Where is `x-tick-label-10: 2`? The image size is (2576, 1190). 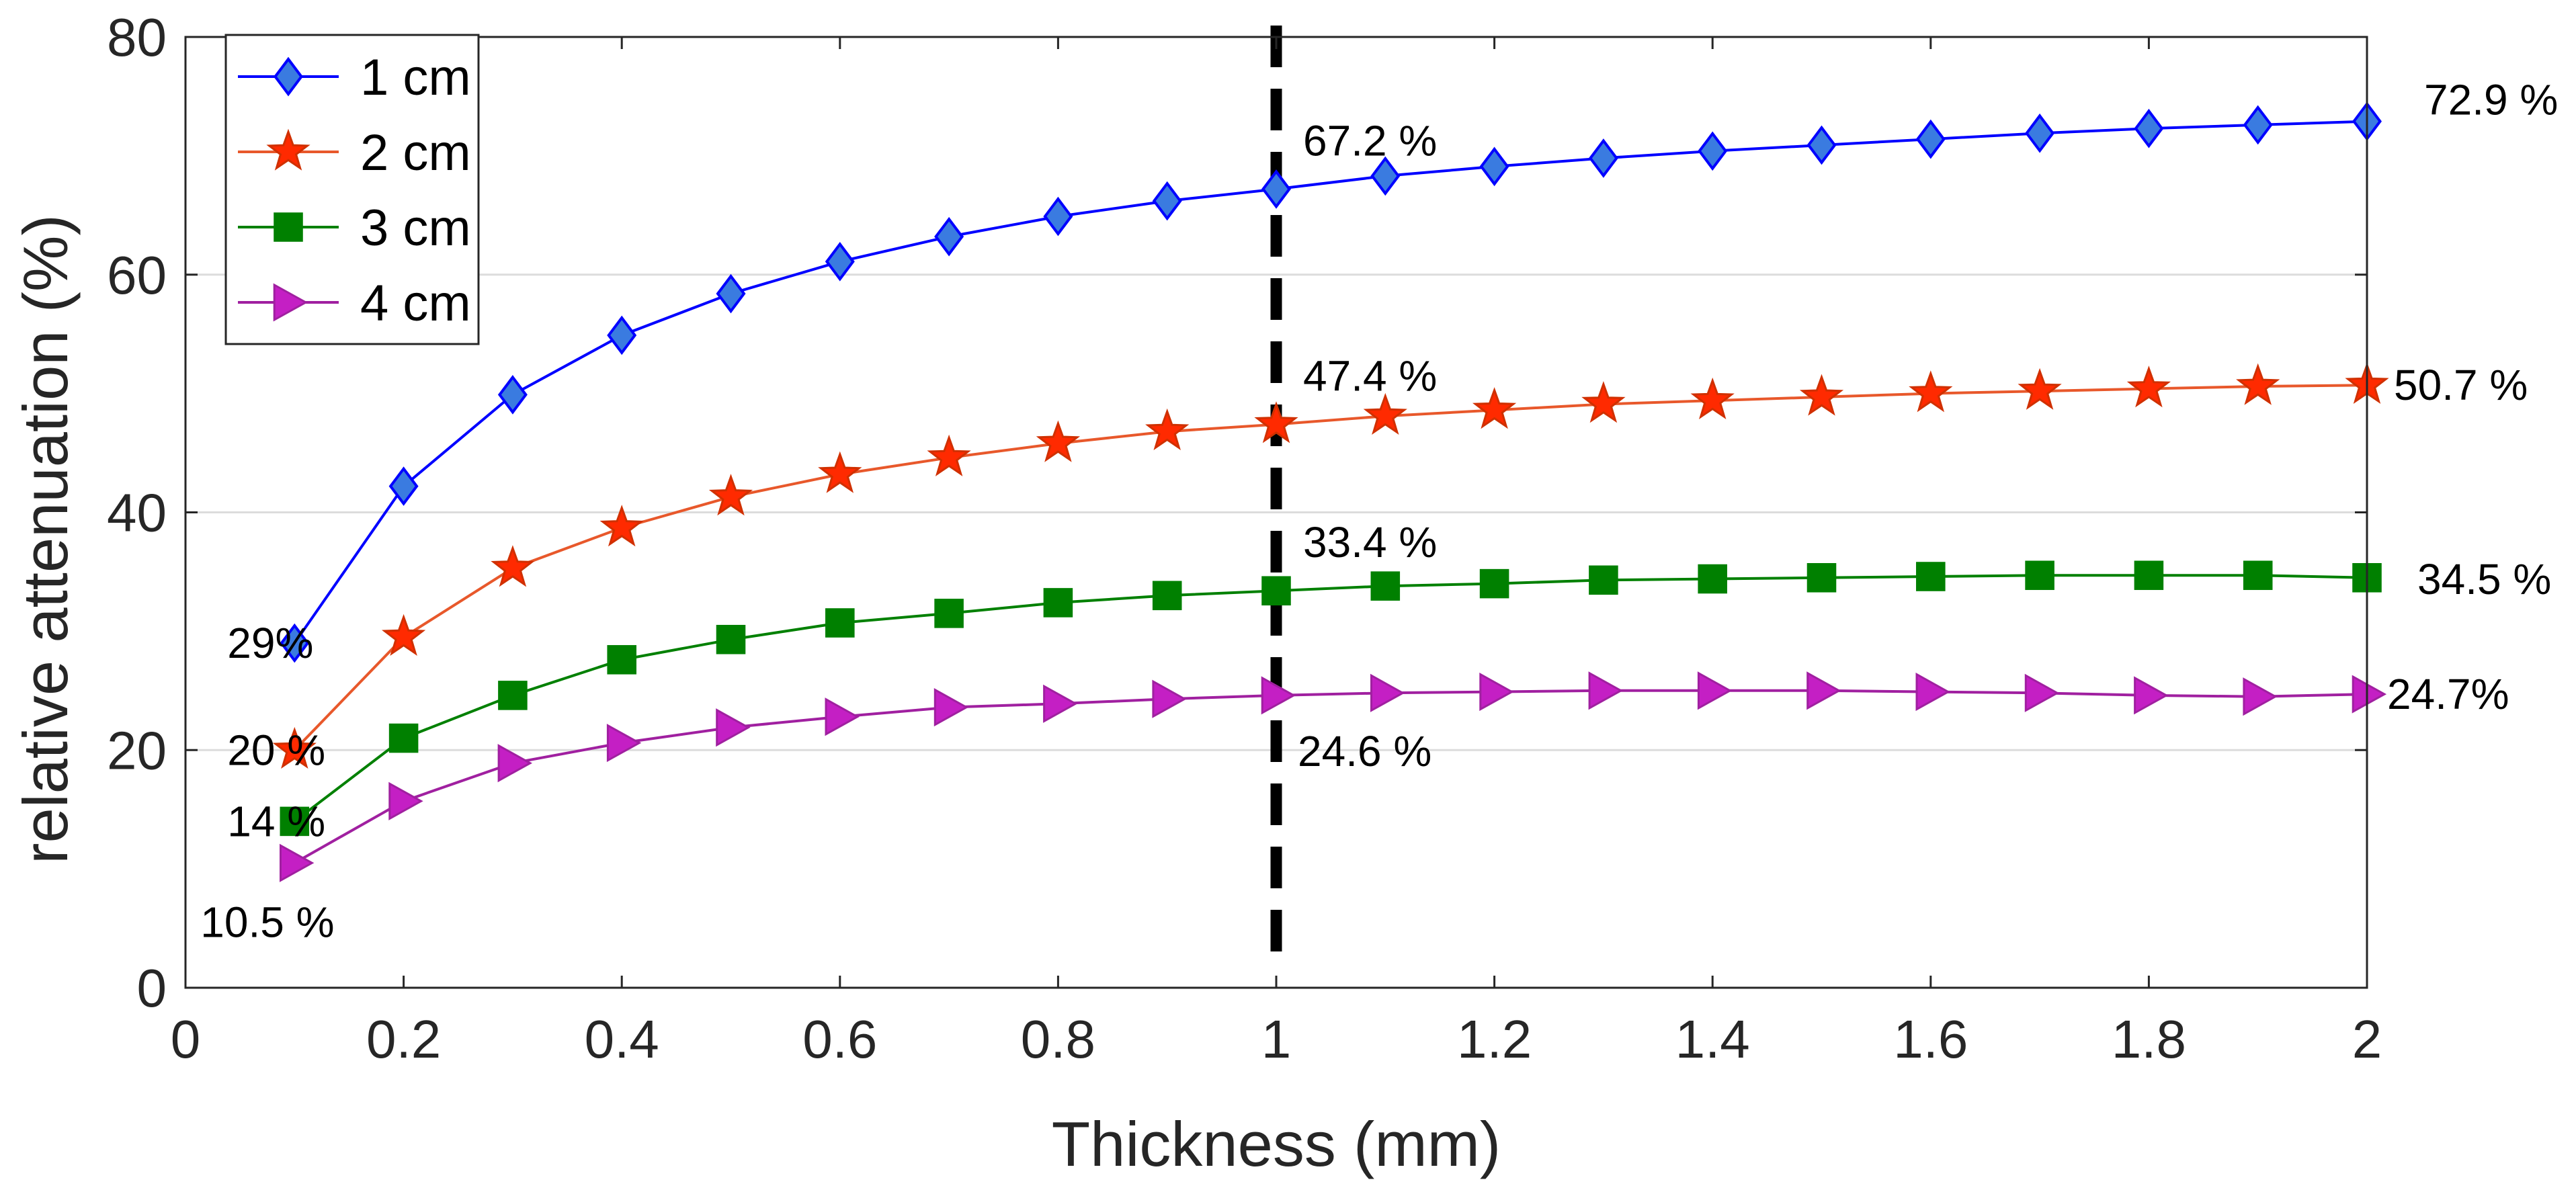
x-tick-label-10: 2 is located at coordinates (2367, 1039).